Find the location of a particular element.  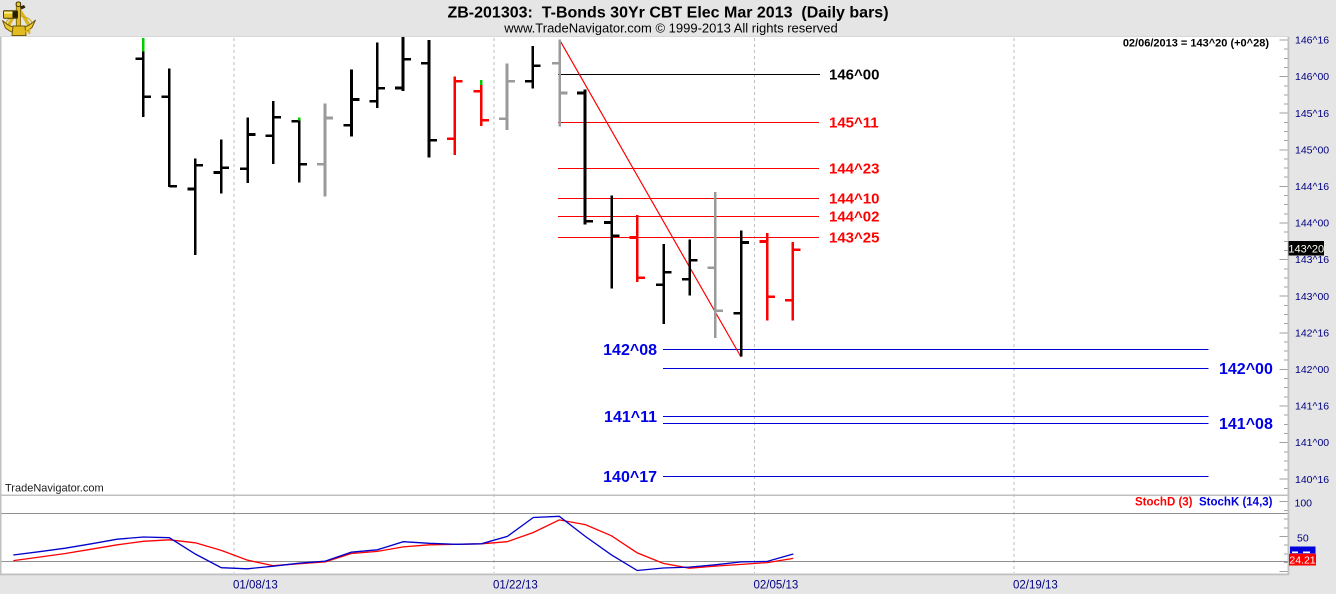

svg-text: 140^17 is located at coordinates (630, 477).